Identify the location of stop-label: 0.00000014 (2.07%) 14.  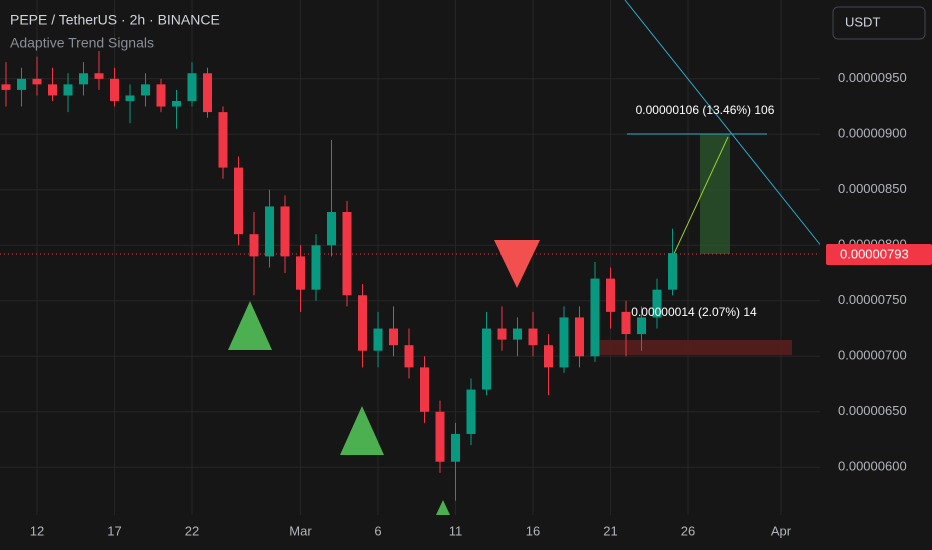
(694, 312).